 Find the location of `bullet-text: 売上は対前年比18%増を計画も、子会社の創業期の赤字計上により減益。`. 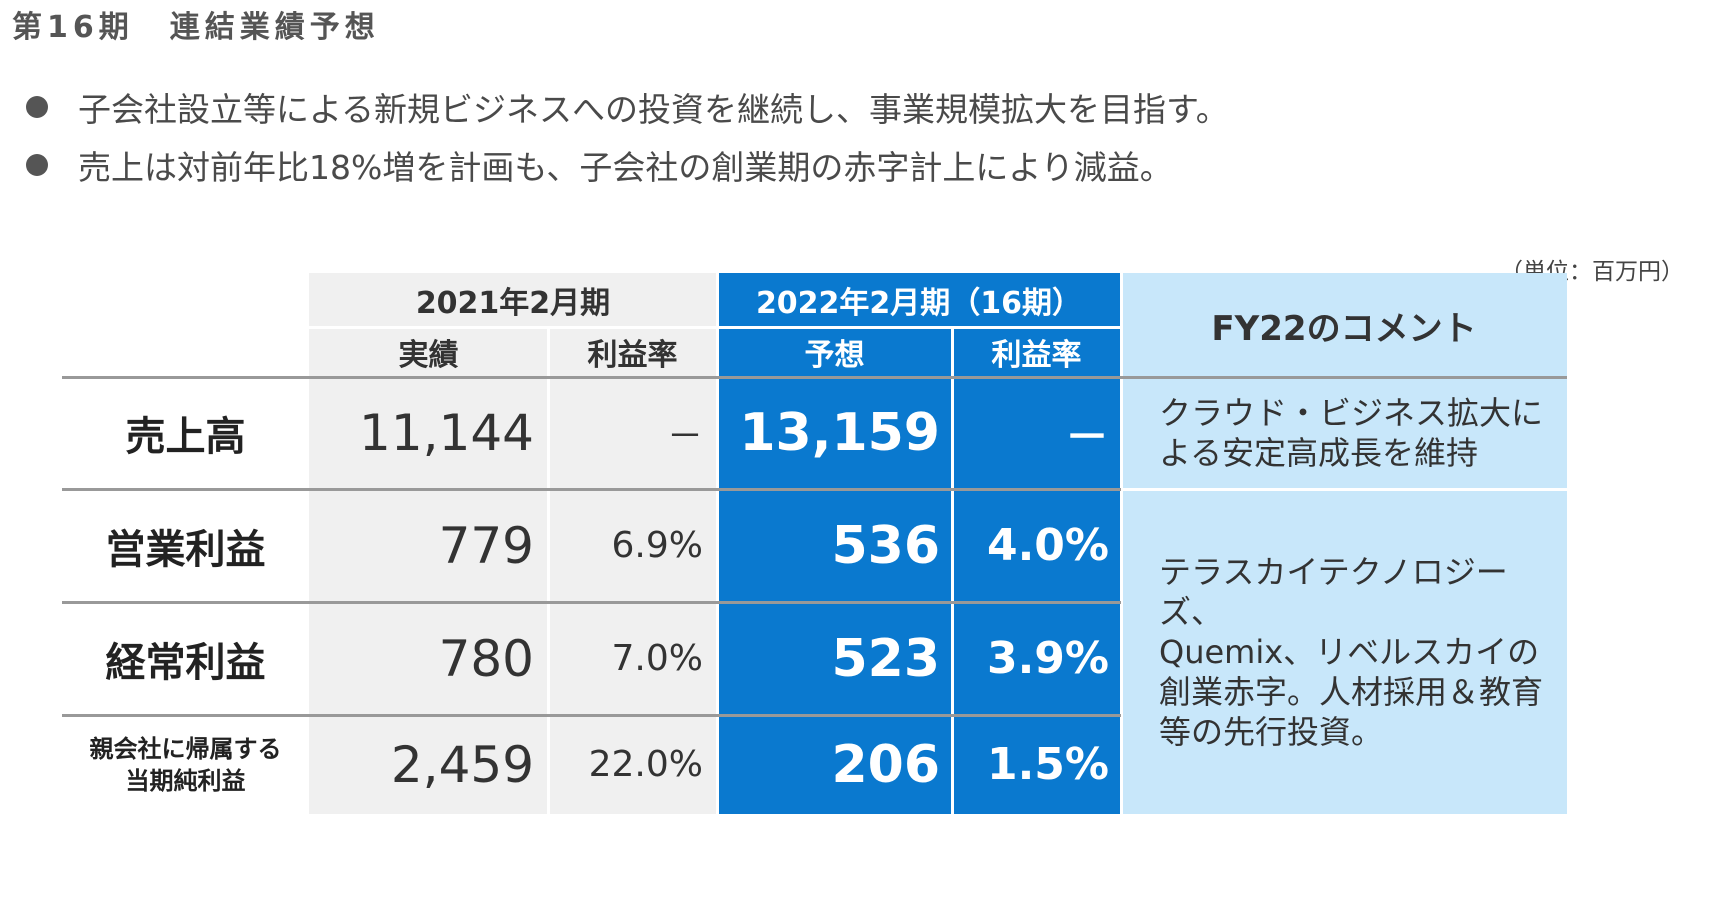

bullet-text: 売上は対前年比18%増を計画も、子会社の創業期の赤字計上により減益。 is located at coordinates (625, 167).